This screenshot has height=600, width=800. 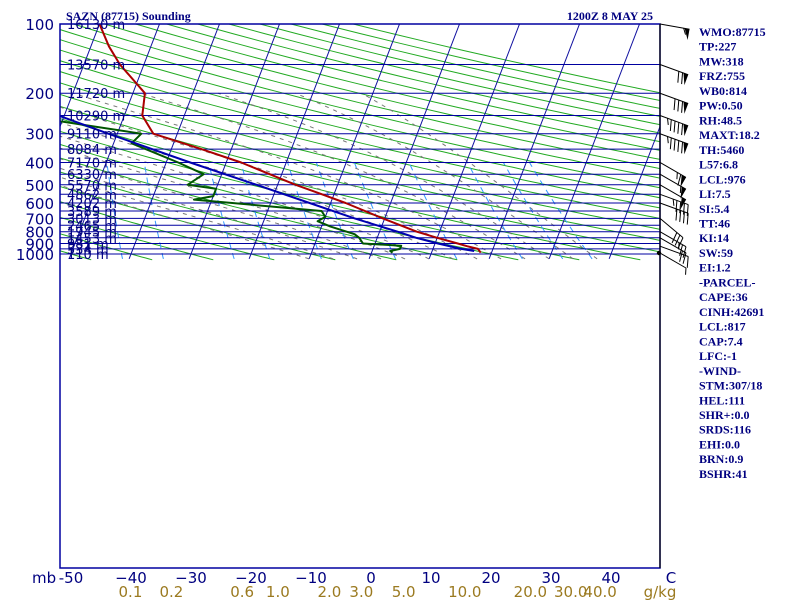 I want to click on pressure-tick-label: 1000, so click(x=35, y=255).